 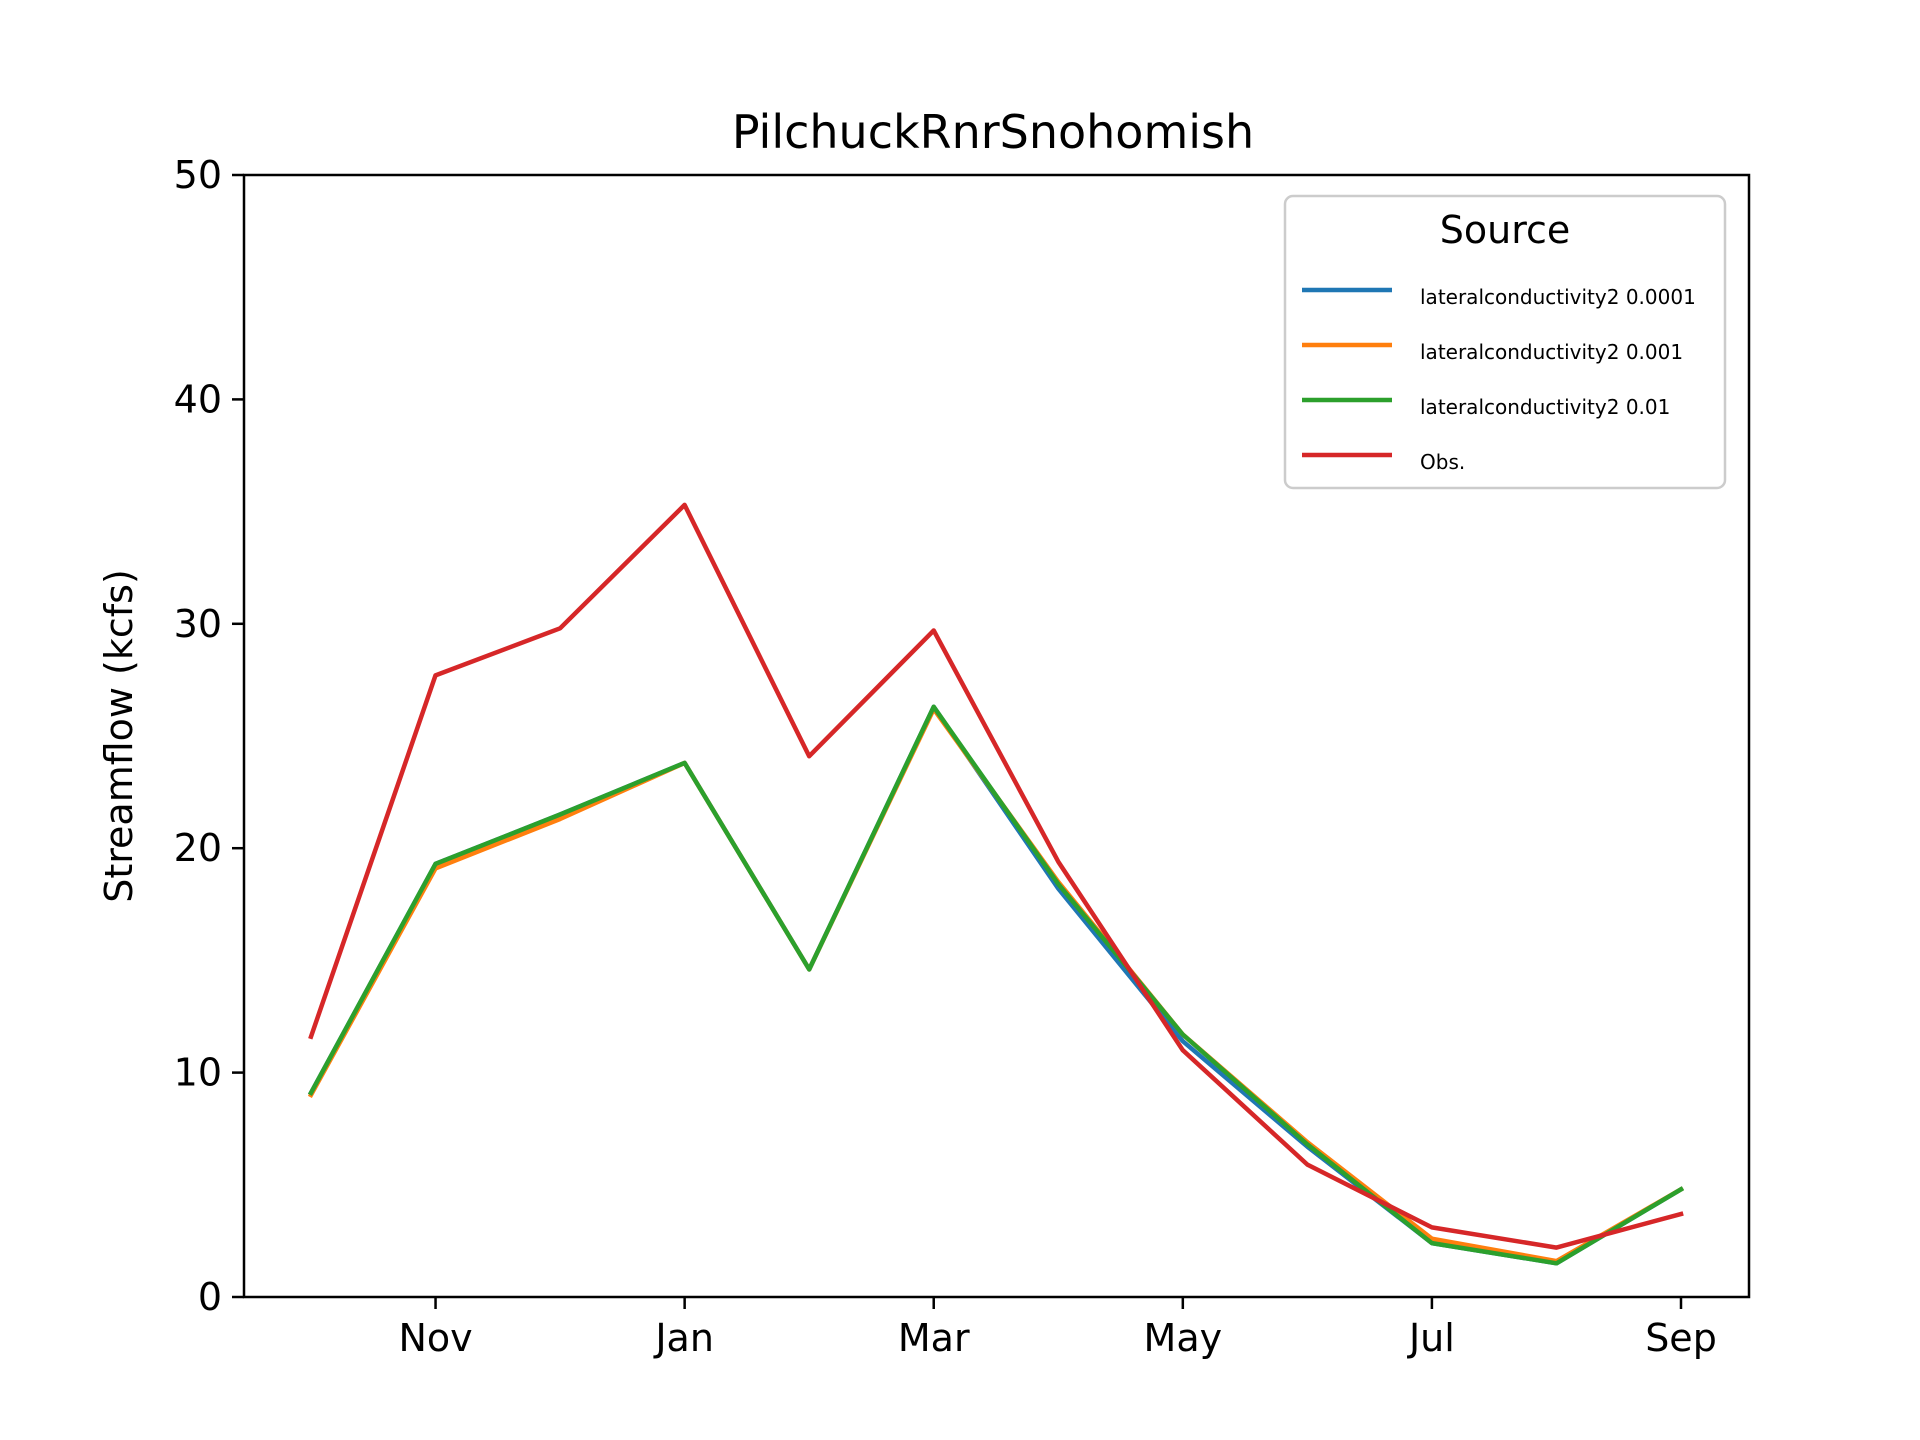 What do you see at coordinates (198, 175) in the screenshot?
I see `y-tick-label-5: 50` at bounding box center [198, 175].